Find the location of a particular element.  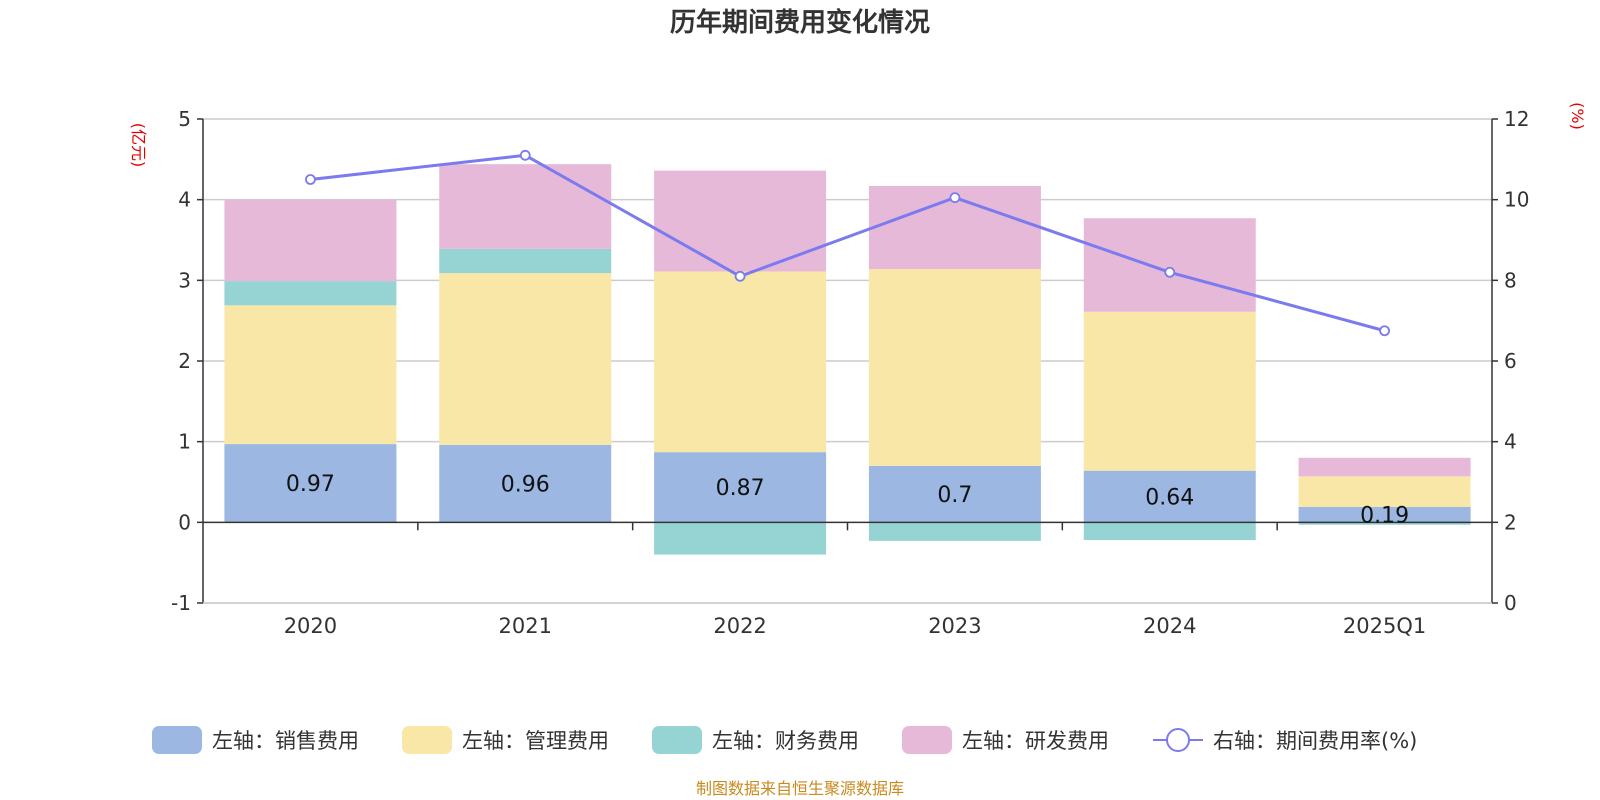

right-tick-label: 2 is located at coordinates (1510, 522).